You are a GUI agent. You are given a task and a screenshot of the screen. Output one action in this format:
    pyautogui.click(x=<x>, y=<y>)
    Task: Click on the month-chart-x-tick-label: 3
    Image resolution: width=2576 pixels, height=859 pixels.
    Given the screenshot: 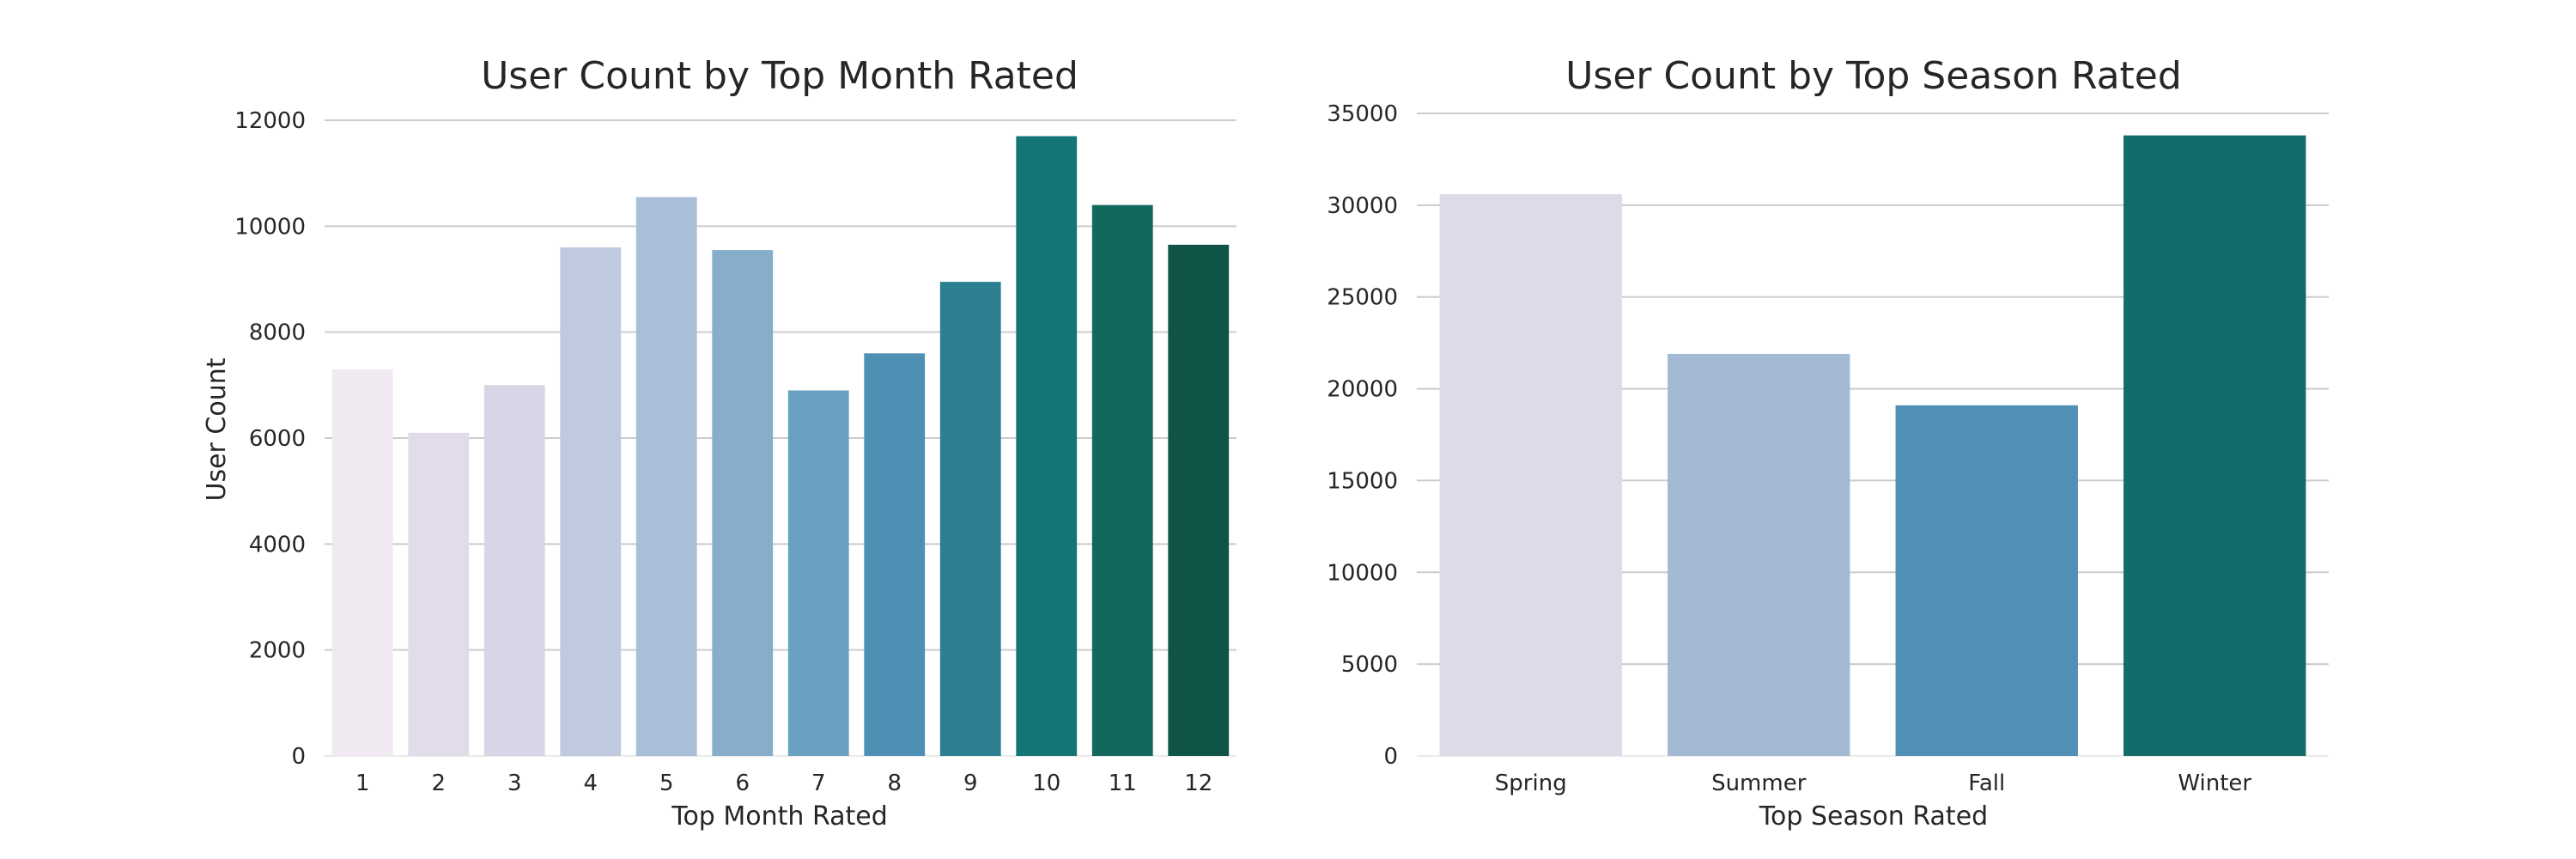 What is the action you would take?
    pyautogui.click(x=514, y=783)
    